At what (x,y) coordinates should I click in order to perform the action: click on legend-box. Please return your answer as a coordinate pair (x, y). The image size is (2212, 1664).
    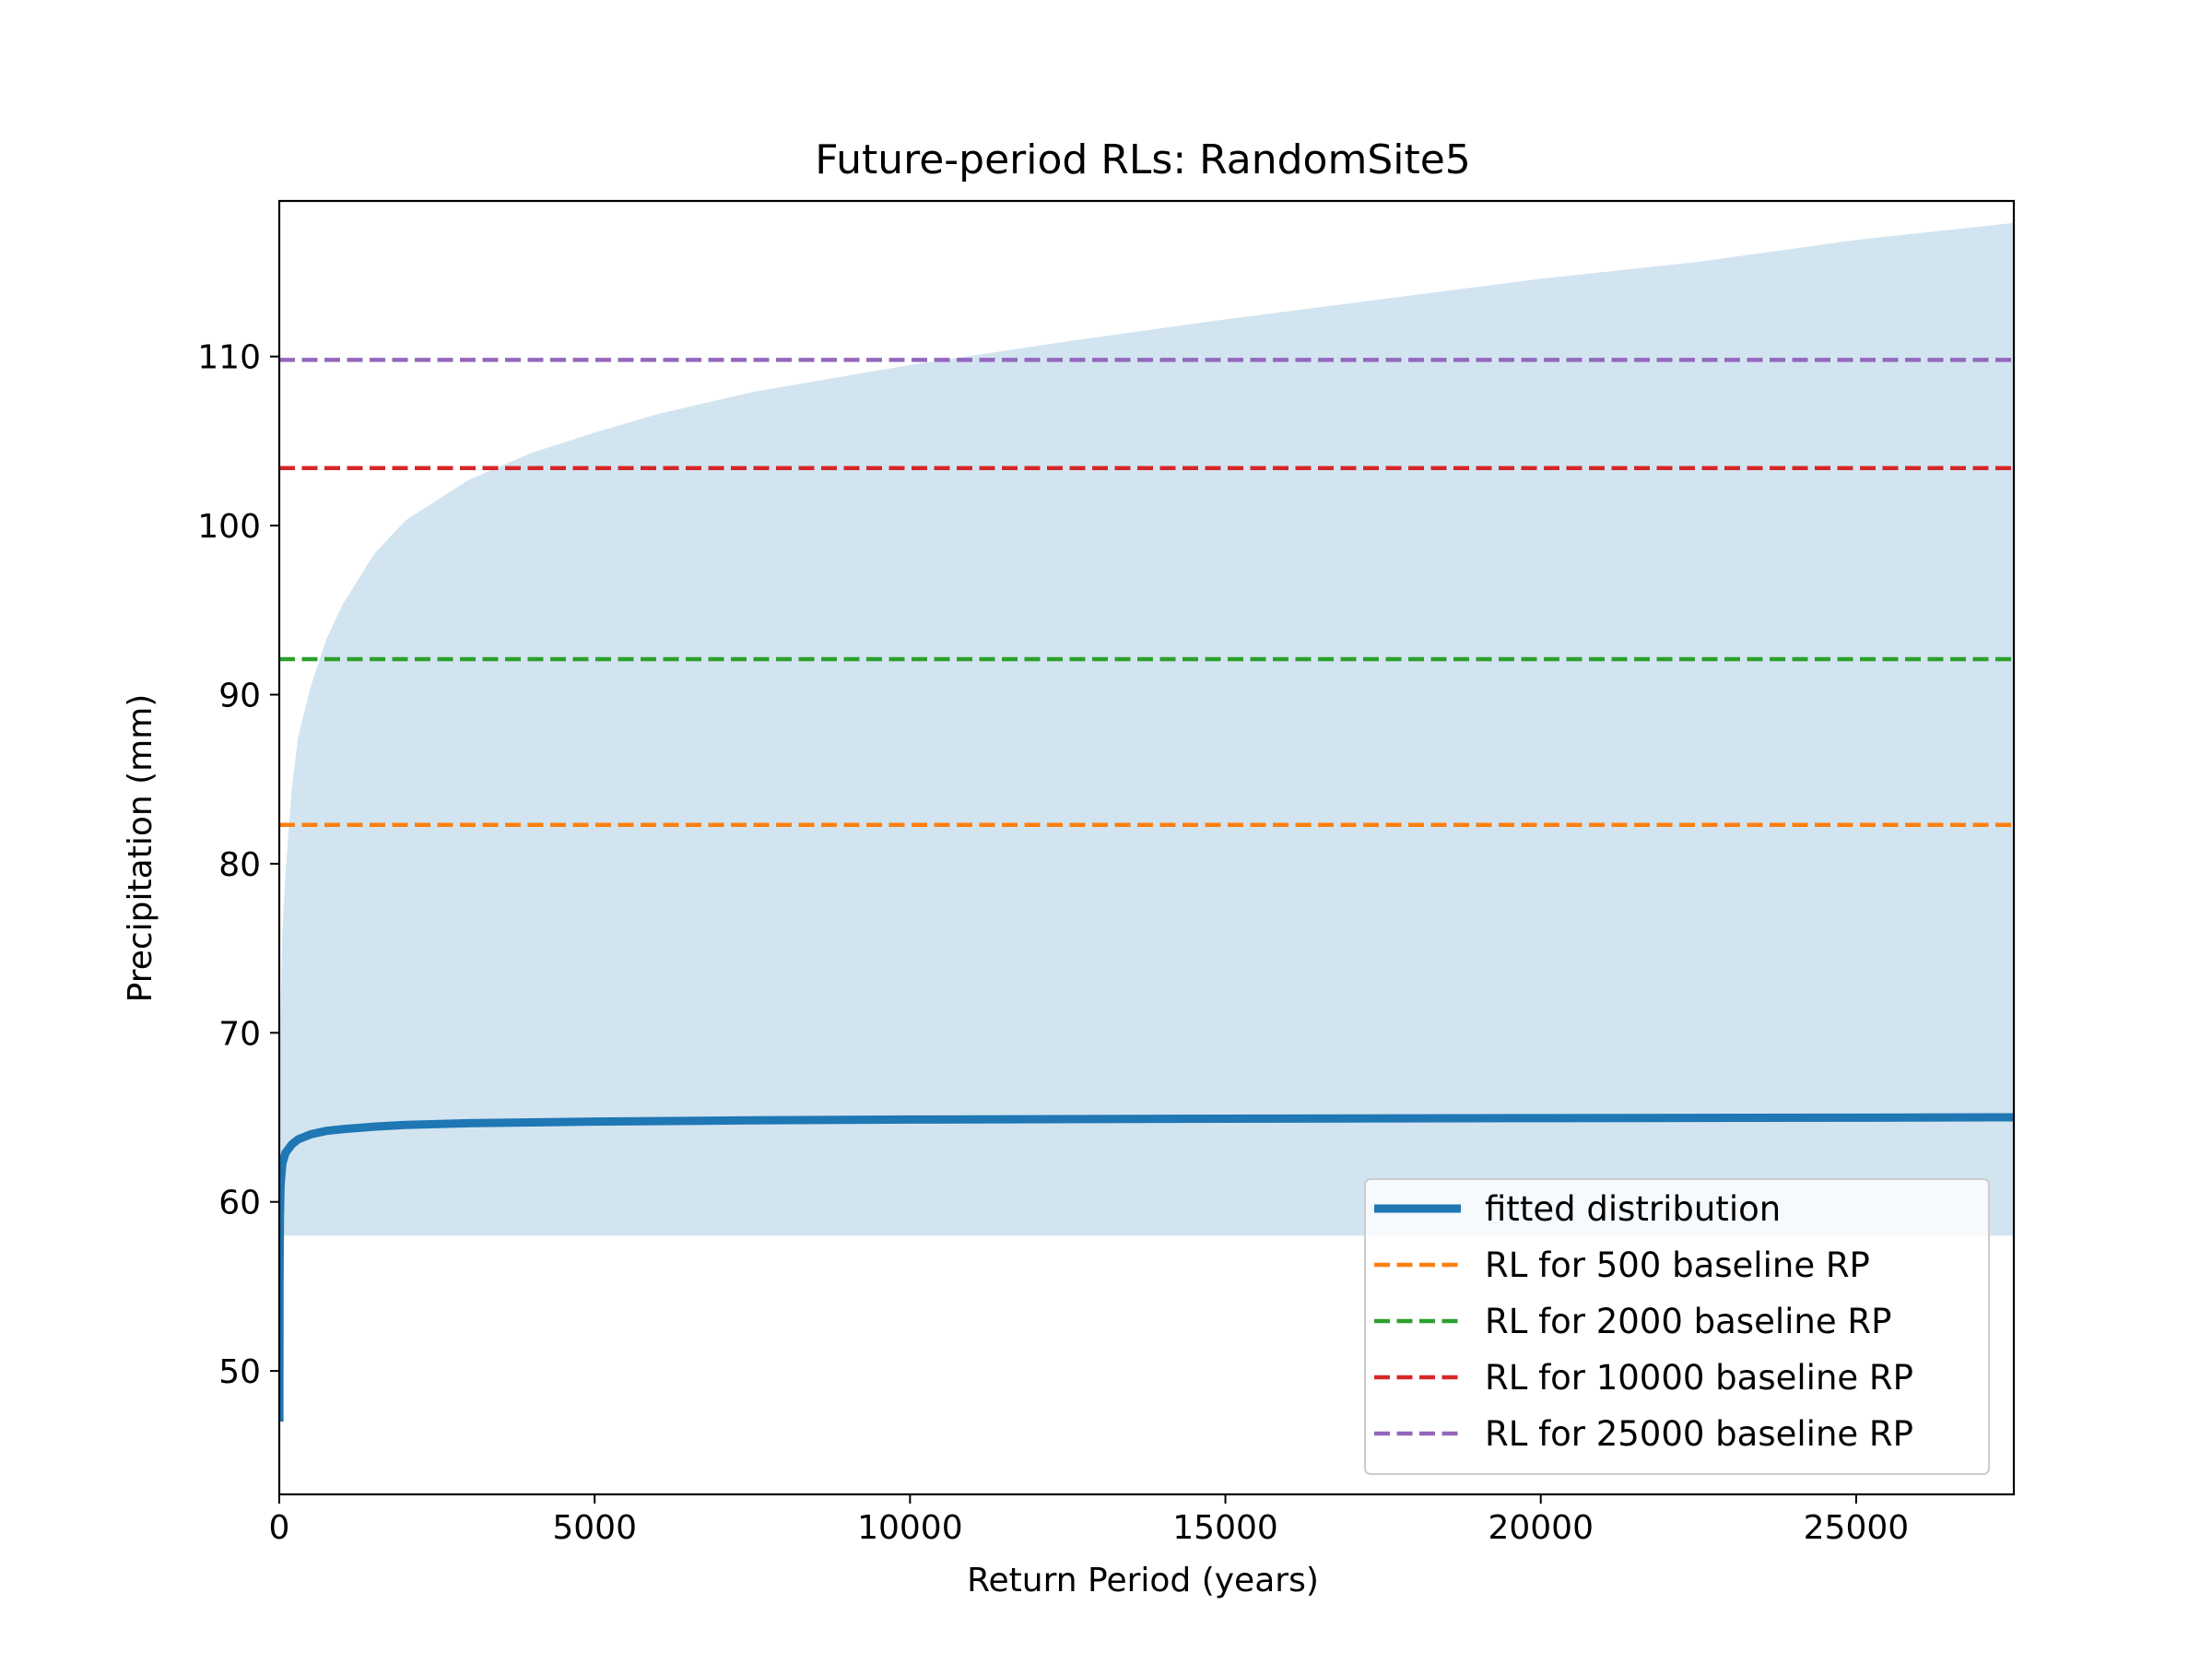
    Looking at the image, I should click on (1677, 1326).